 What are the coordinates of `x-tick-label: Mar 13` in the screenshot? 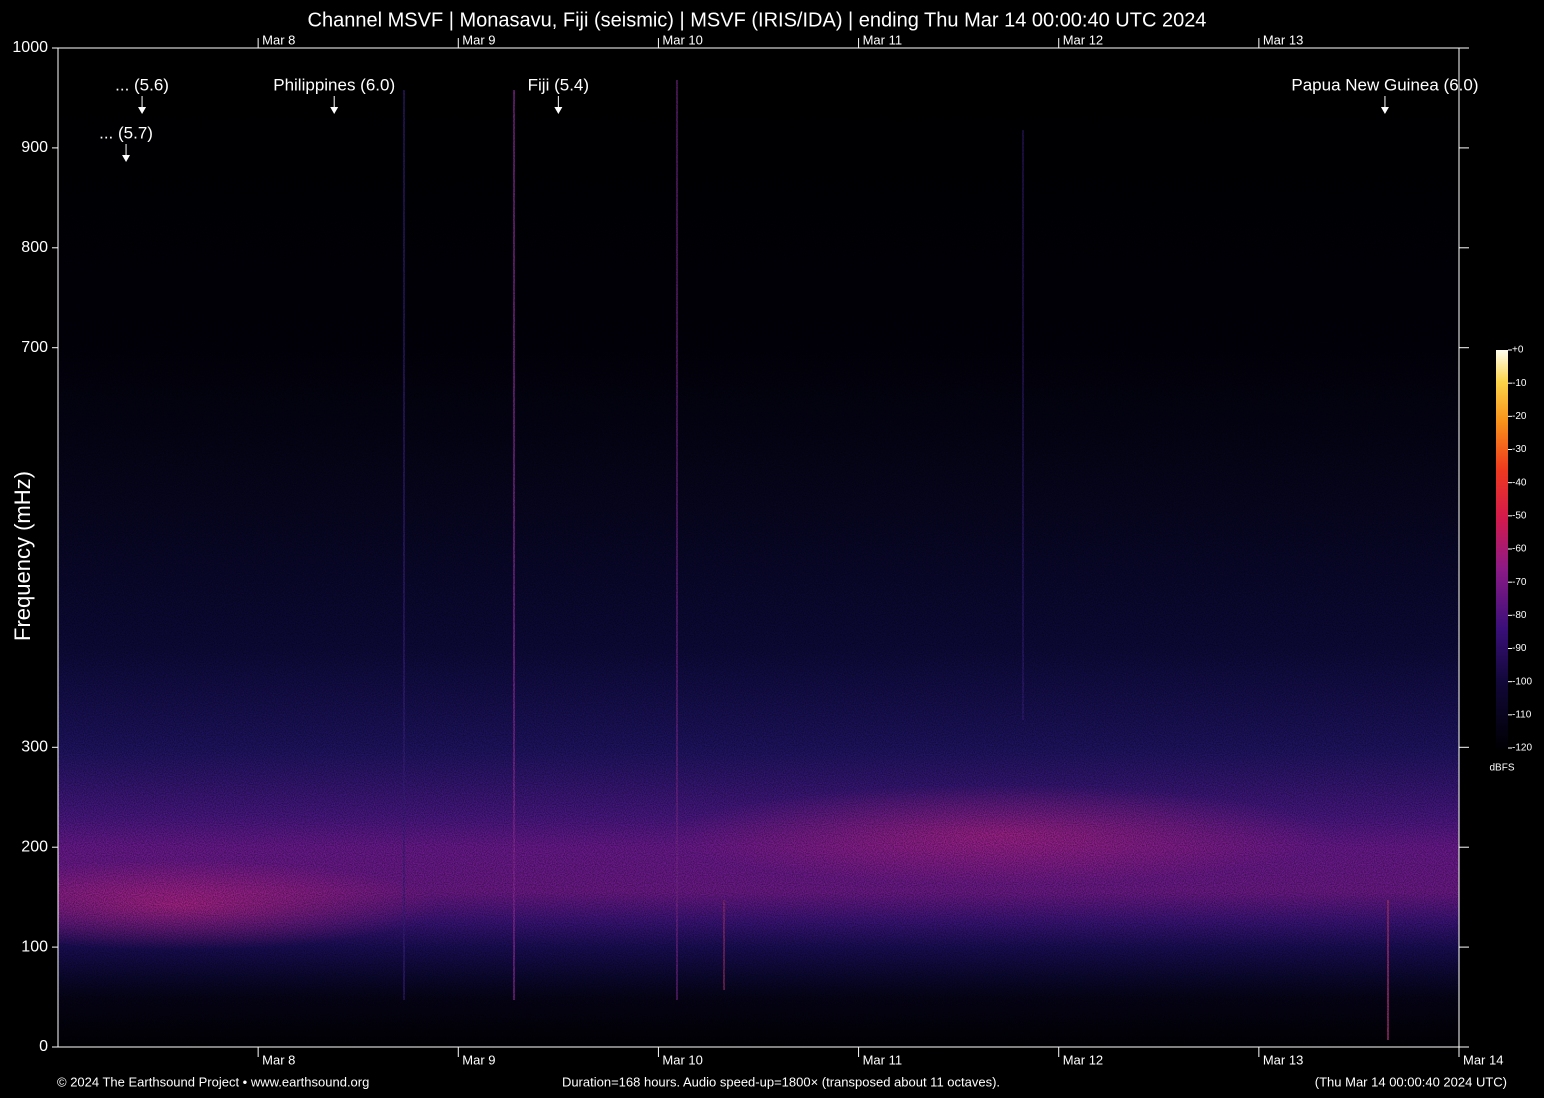 It's located at (1283, 1059).